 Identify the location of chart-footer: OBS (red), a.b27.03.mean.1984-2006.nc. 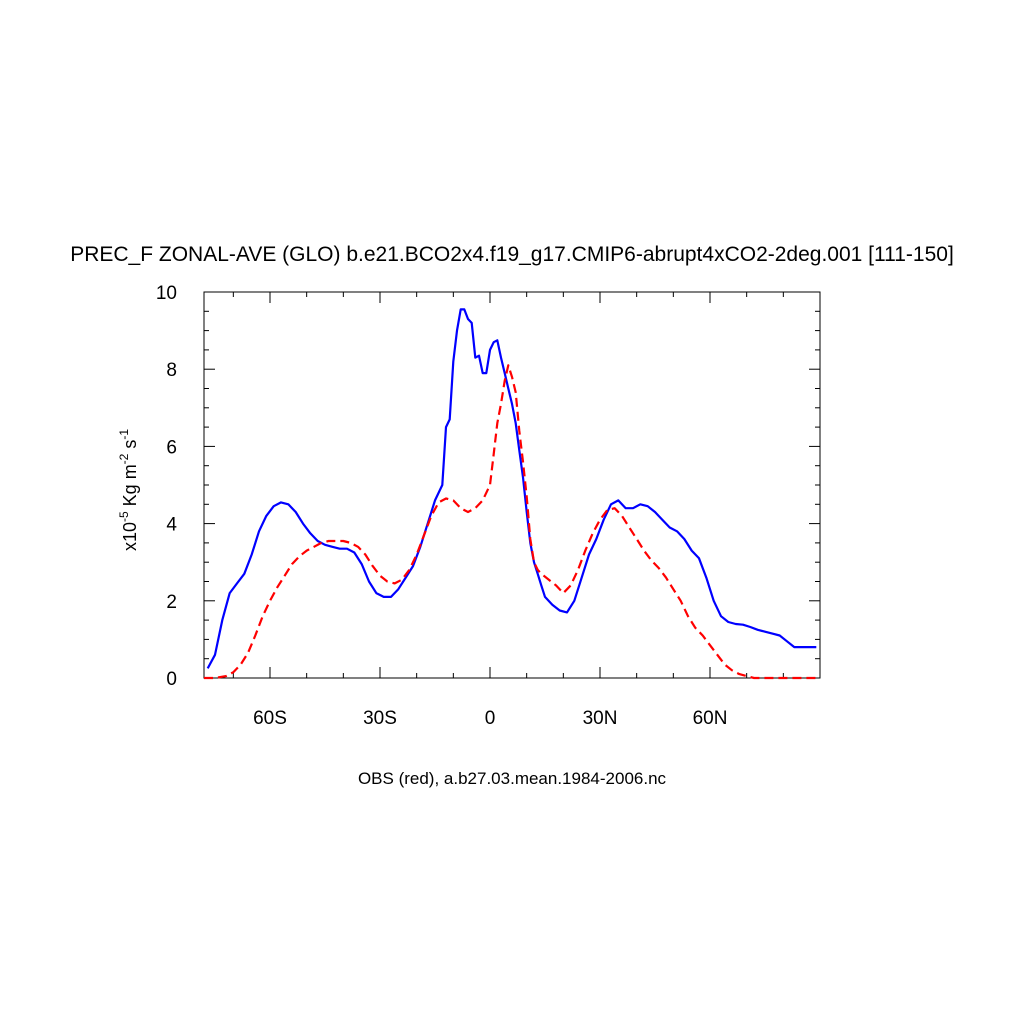
(512, 778).